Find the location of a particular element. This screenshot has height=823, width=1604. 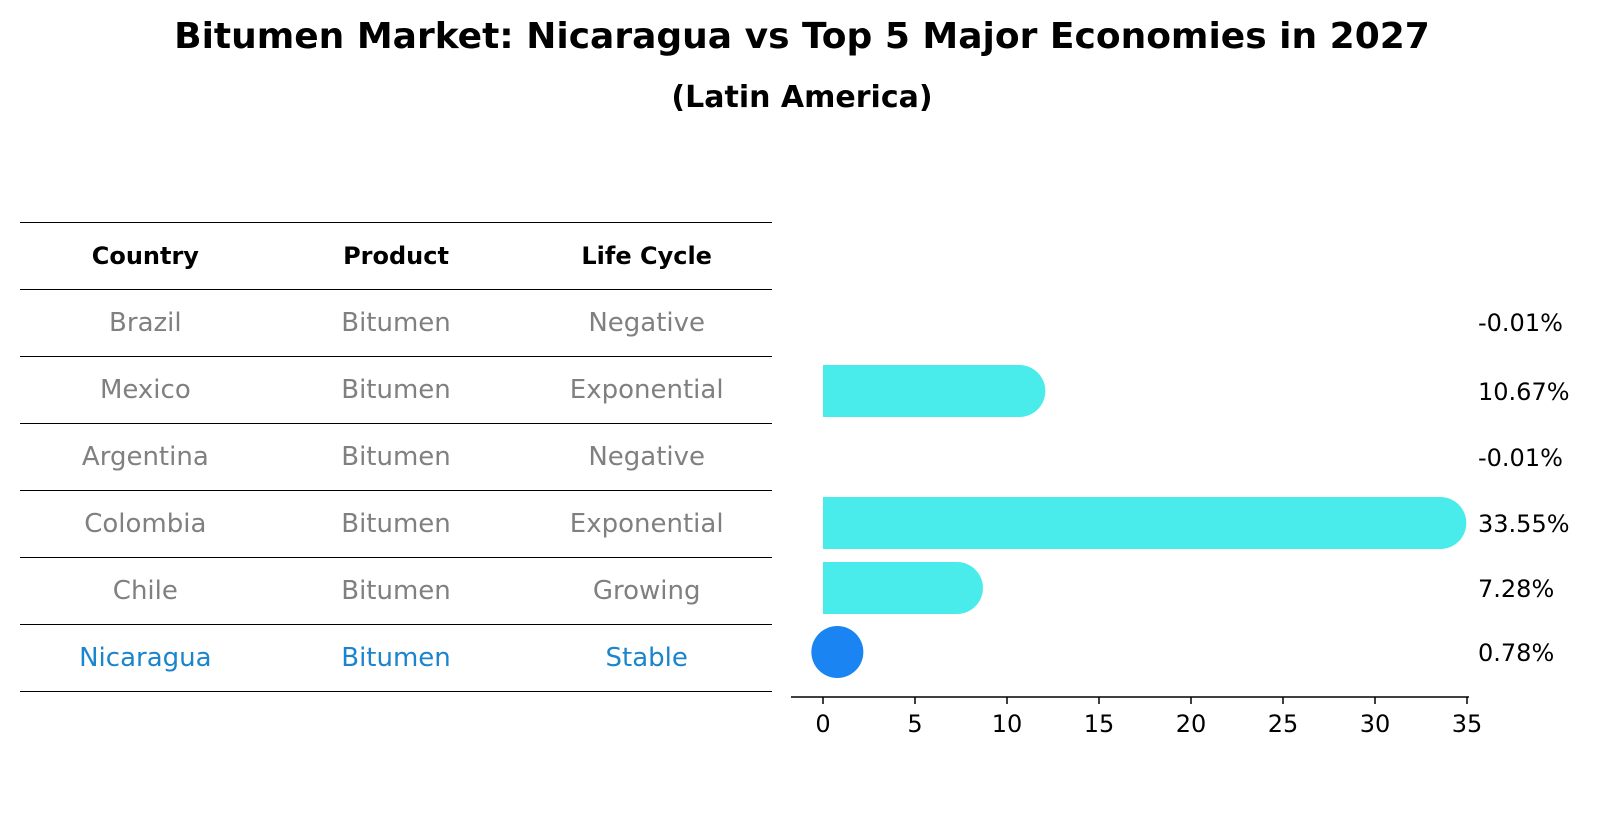

table-row: Brazil Bitumen Negative is located at coordinates (396, 323).